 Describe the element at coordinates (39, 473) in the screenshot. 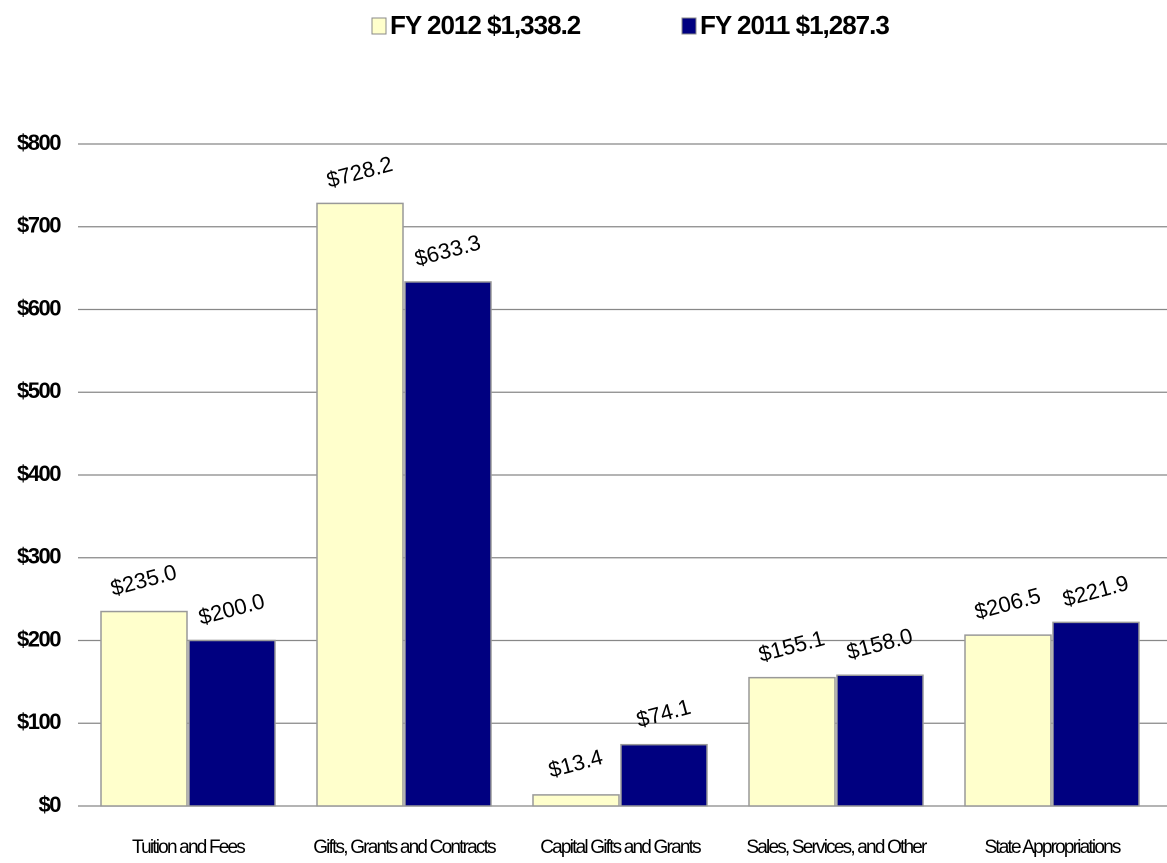

I see `y-tick-label: $400` at that location.